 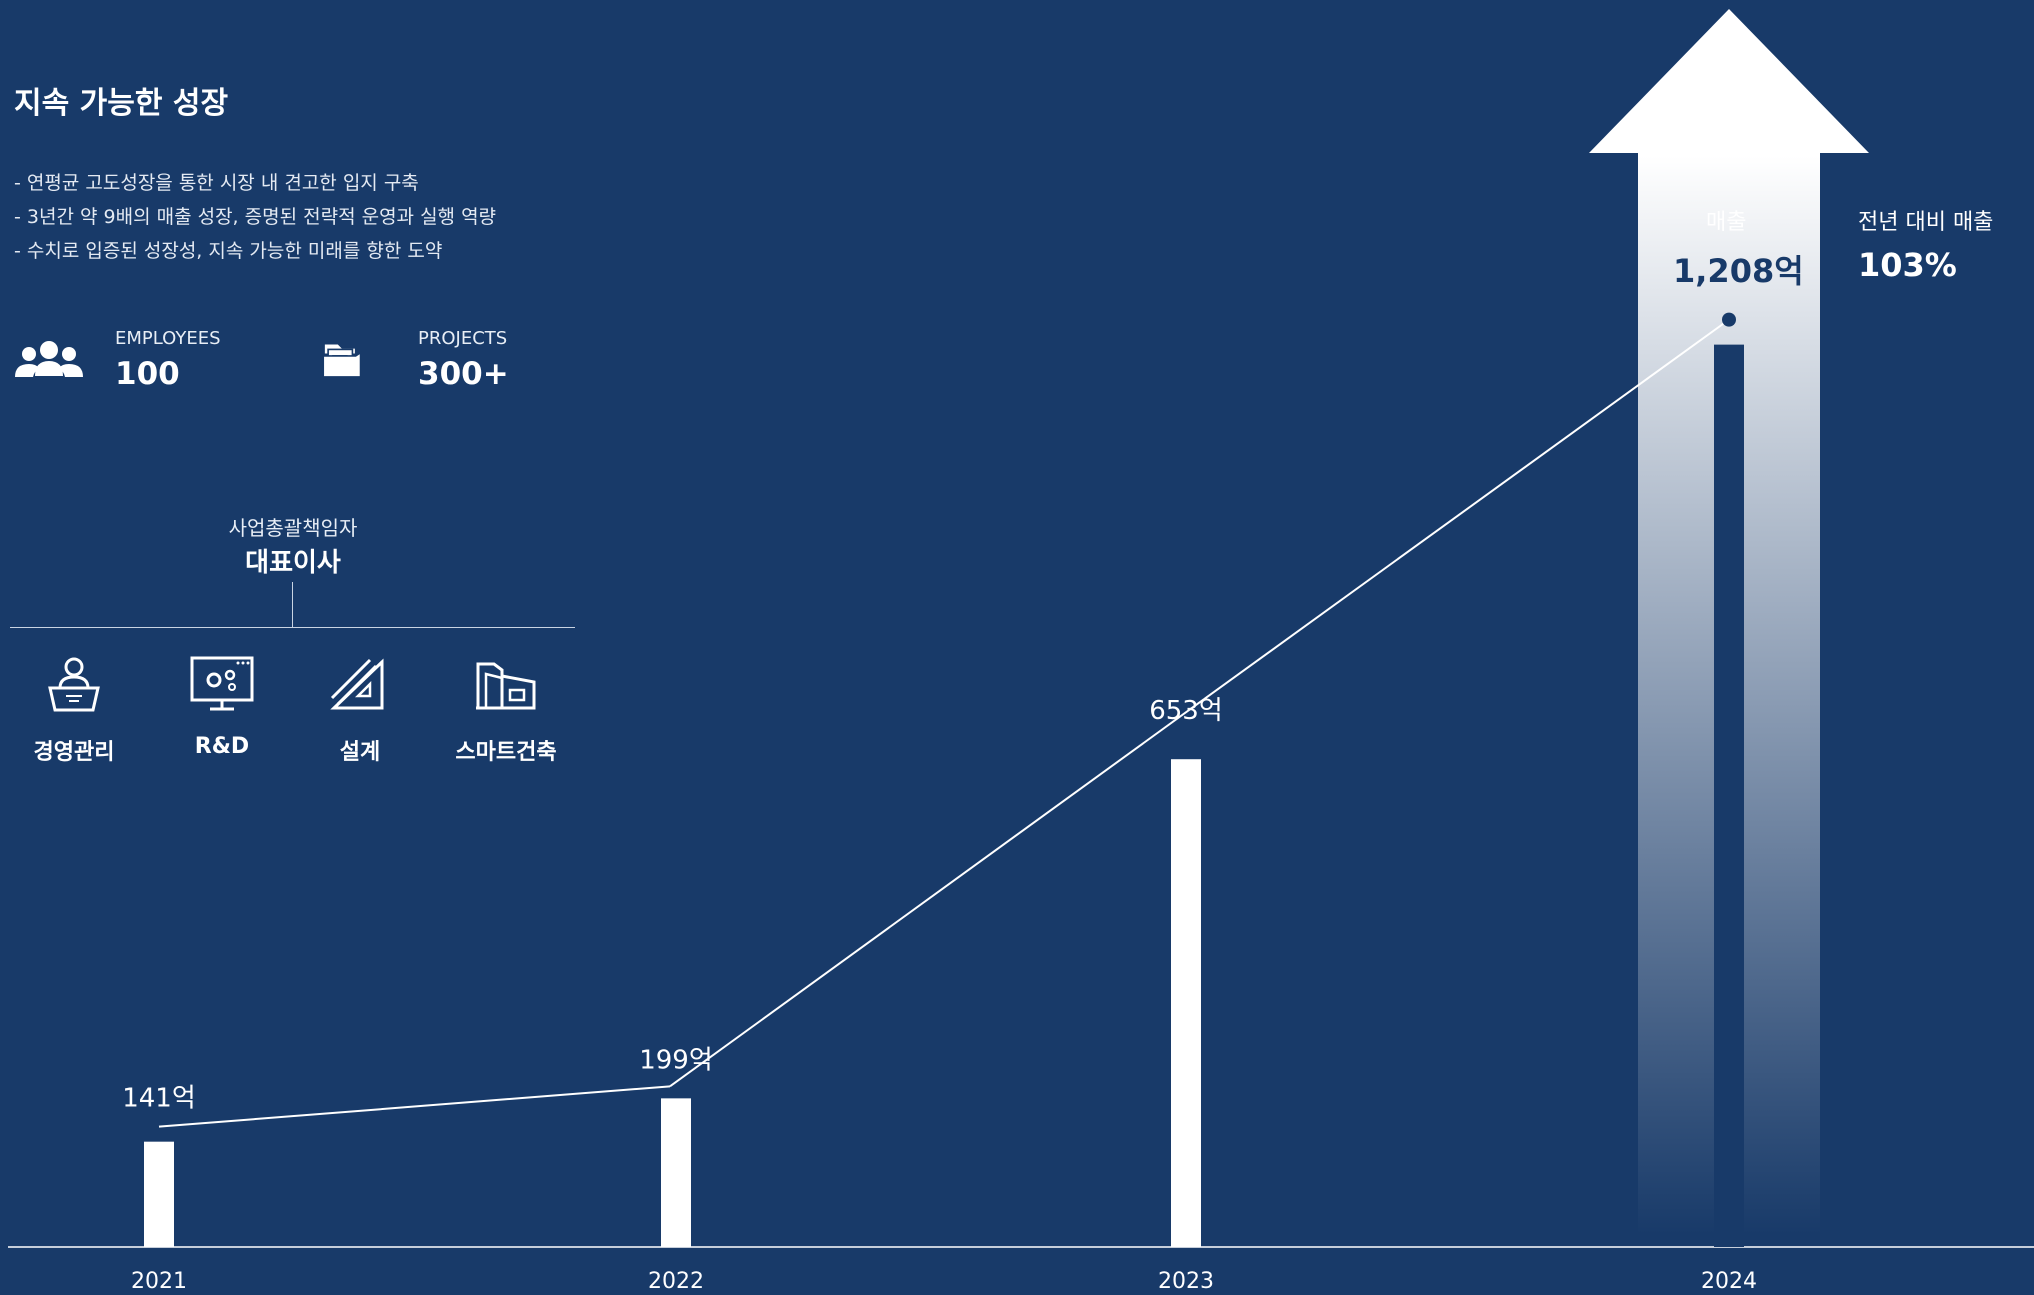 I want to click on presenter-desk-icon, so click(x=74, y=684).